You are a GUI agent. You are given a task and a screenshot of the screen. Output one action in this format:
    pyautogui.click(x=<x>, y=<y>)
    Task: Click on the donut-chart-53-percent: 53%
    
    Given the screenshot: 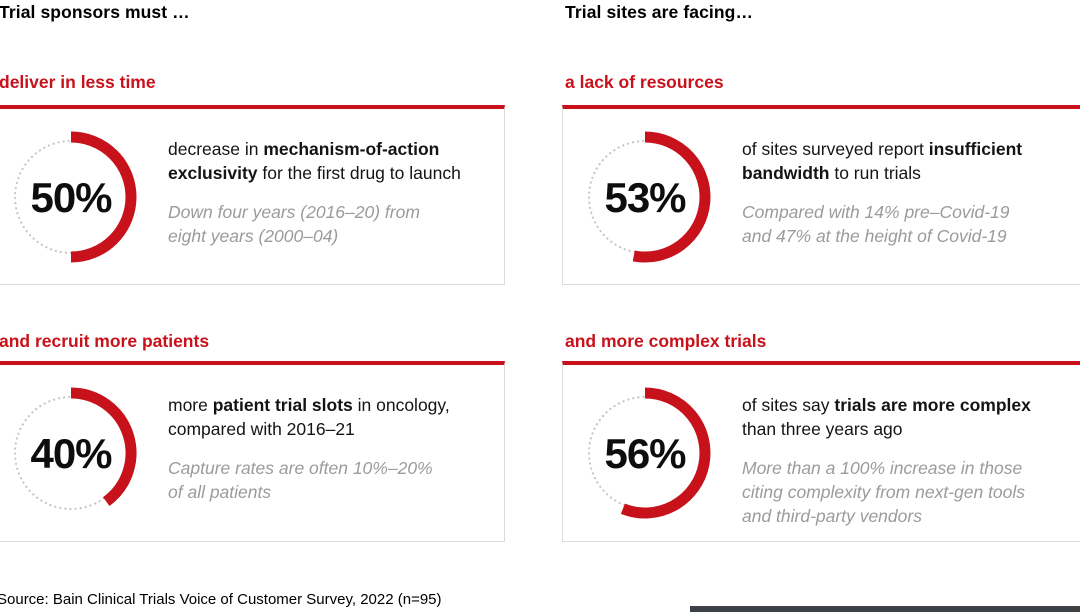 What is the action you would take?
    pyautogui.click(x=645, y=197)
    